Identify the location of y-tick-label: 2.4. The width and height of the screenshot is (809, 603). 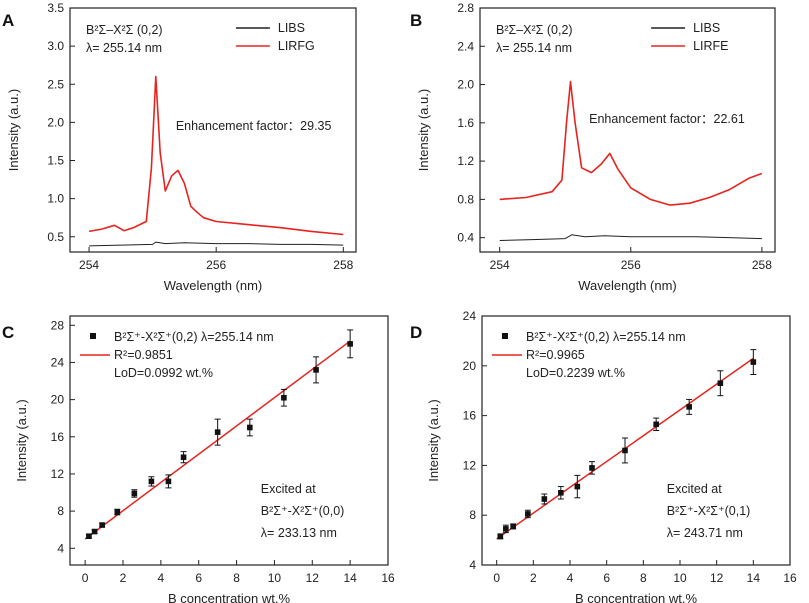
(465, 46).